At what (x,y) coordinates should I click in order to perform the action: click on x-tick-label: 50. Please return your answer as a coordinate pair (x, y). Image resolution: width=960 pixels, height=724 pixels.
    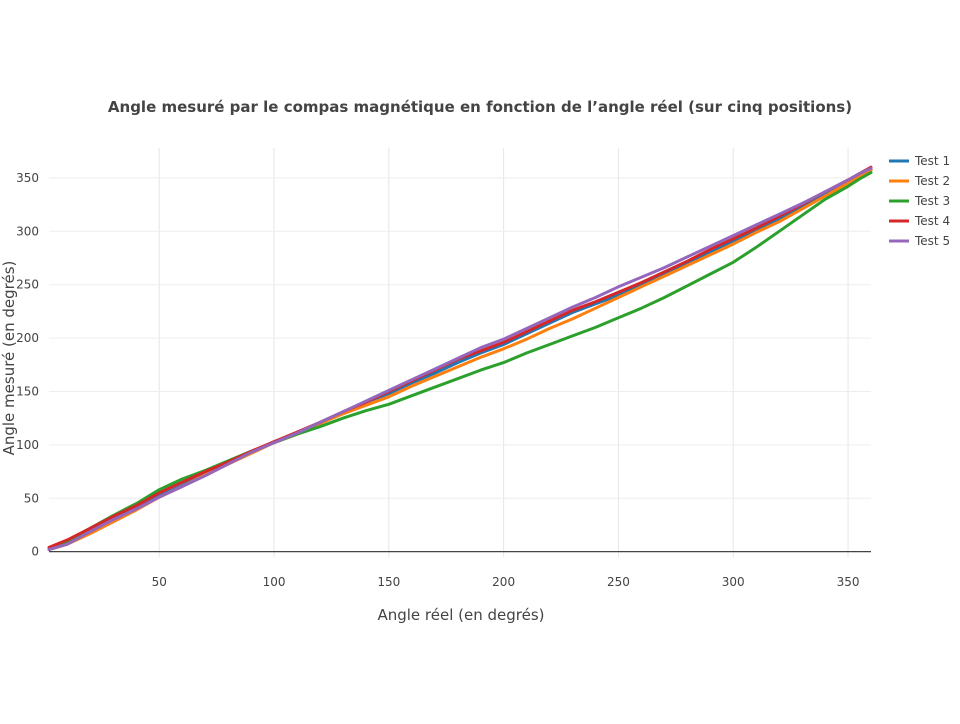
    Looking at the image, I should click on (159, 582).